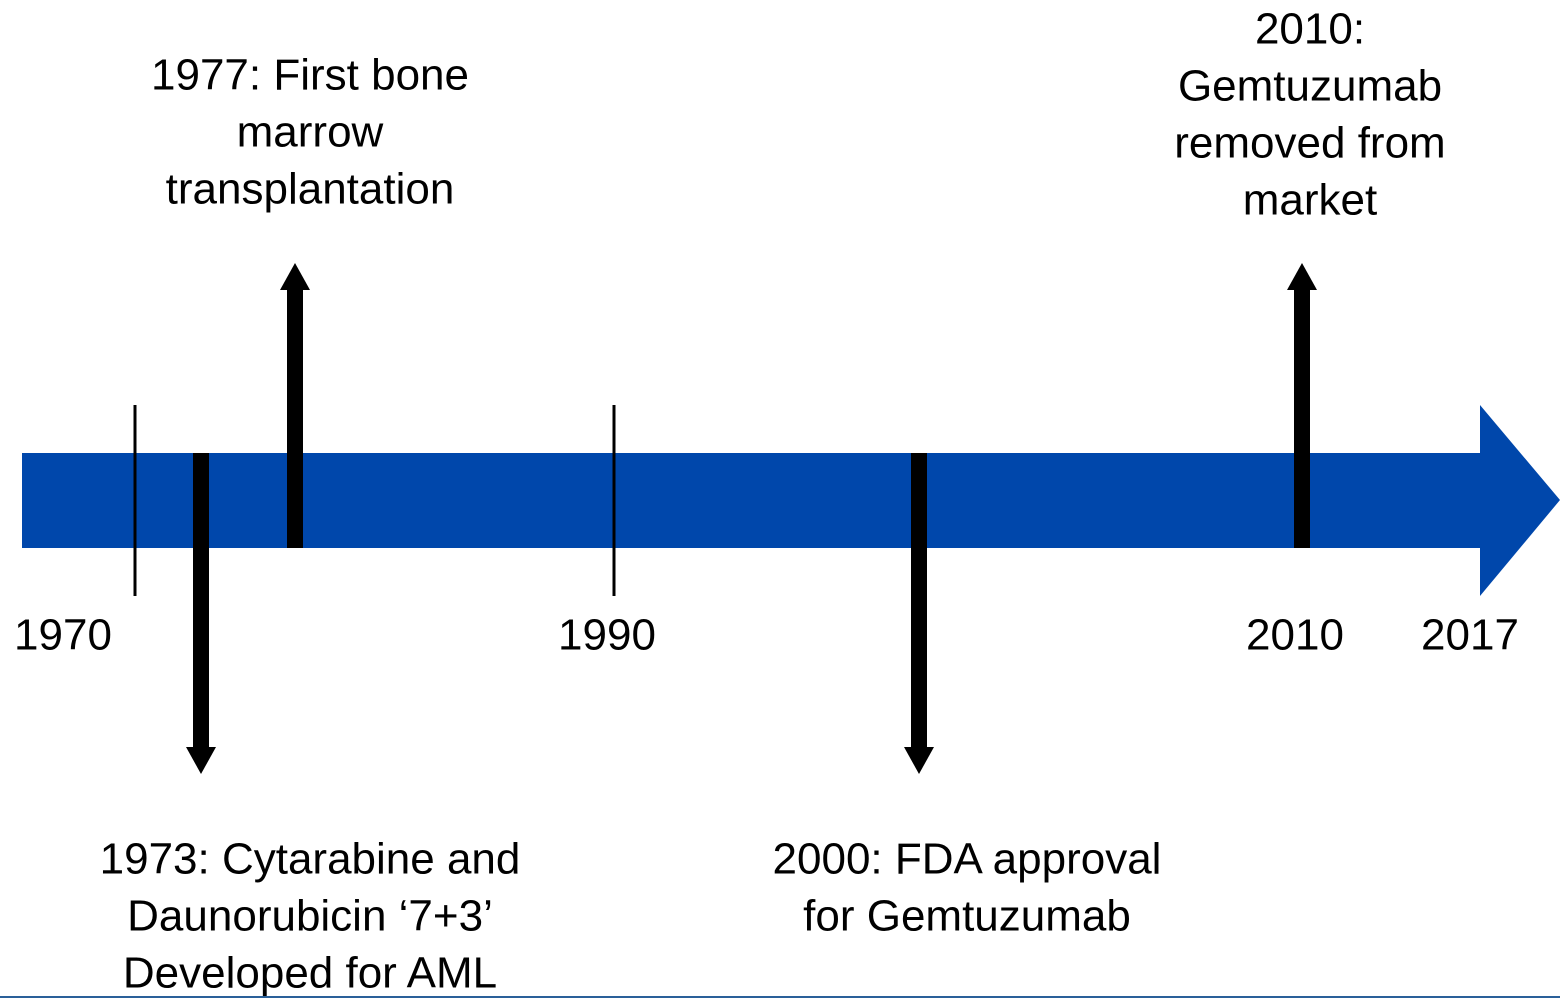 The width and height of the screenshot is (1560, 998). What do you see at coordinates (310, 75) in the screenshot?
I see `event-text: 1977: First bone` at bounding box center [310, 75].